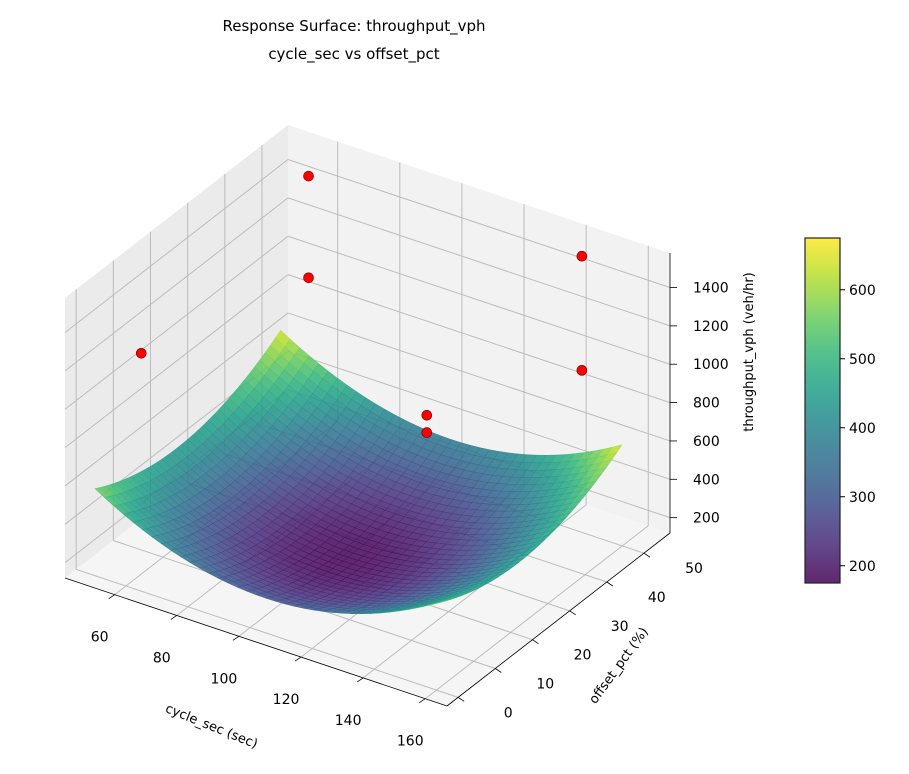 This screenshot has height=774, width=909. What do you see at coordinates (353, 26) in the screenshot?
I see `chart-title: Response Surface: throughput_vph` at bounding box center [353, 26].